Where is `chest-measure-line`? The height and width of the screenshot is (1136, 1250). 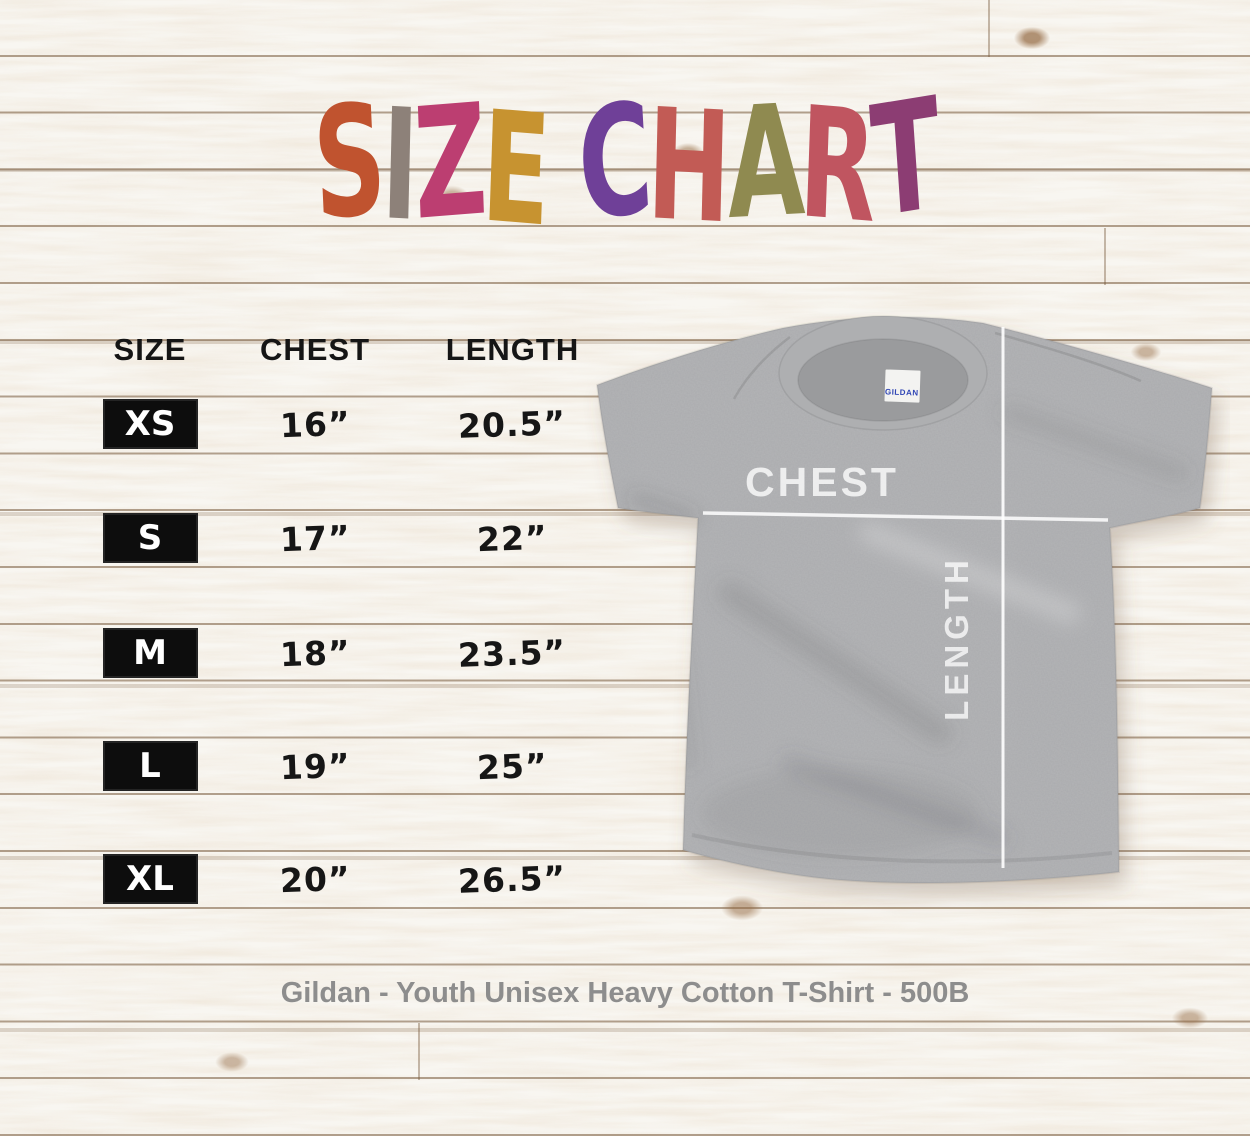 chest-measure-line is located at coordinates (905, 516).